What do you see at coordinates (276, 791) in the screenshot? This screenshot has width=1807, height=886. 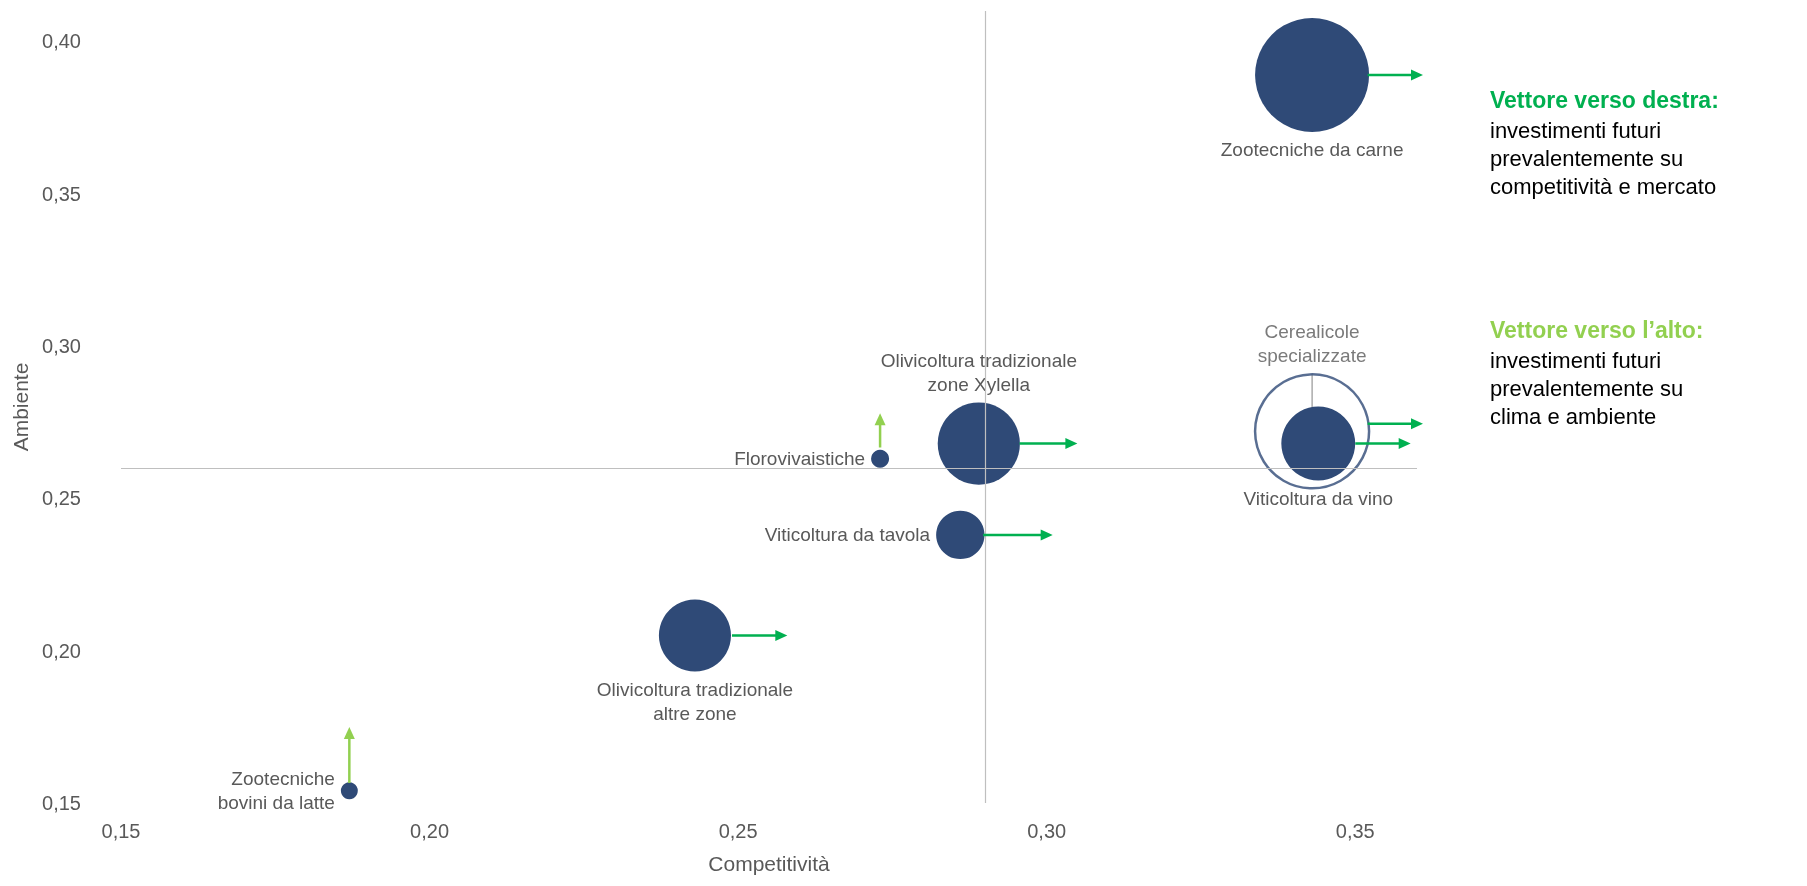 I see `annotation: Zootecniche bovini da latte` at bounding box center [276, 791].